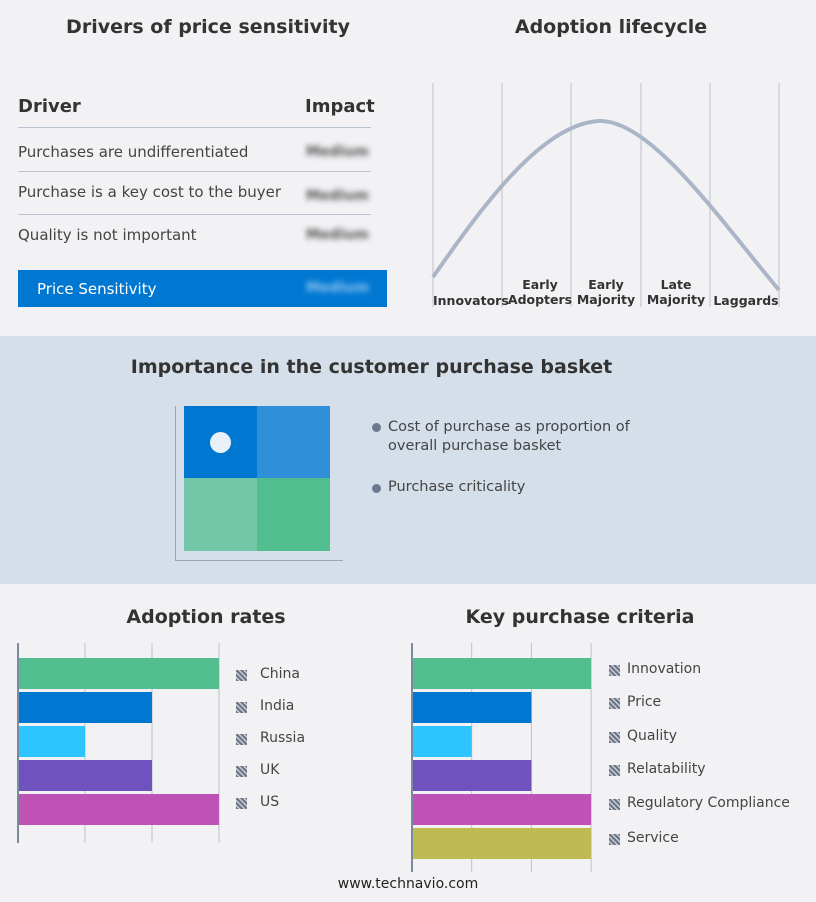 The height and width of the screenshot is (902, 816). Describe the element at coordinates (118, 673) in the screenshot. I see `bar-china` at that location.